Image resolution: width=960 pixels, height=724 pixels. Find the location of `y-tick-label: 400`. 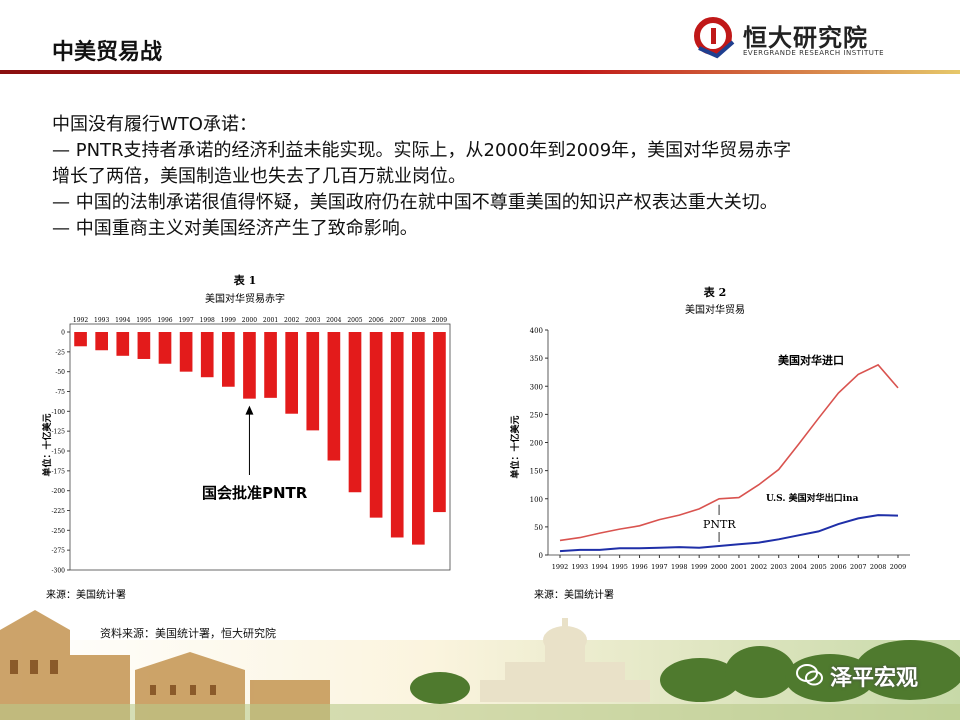

y-tick-label: 400 is located at coordinates (536, 331).